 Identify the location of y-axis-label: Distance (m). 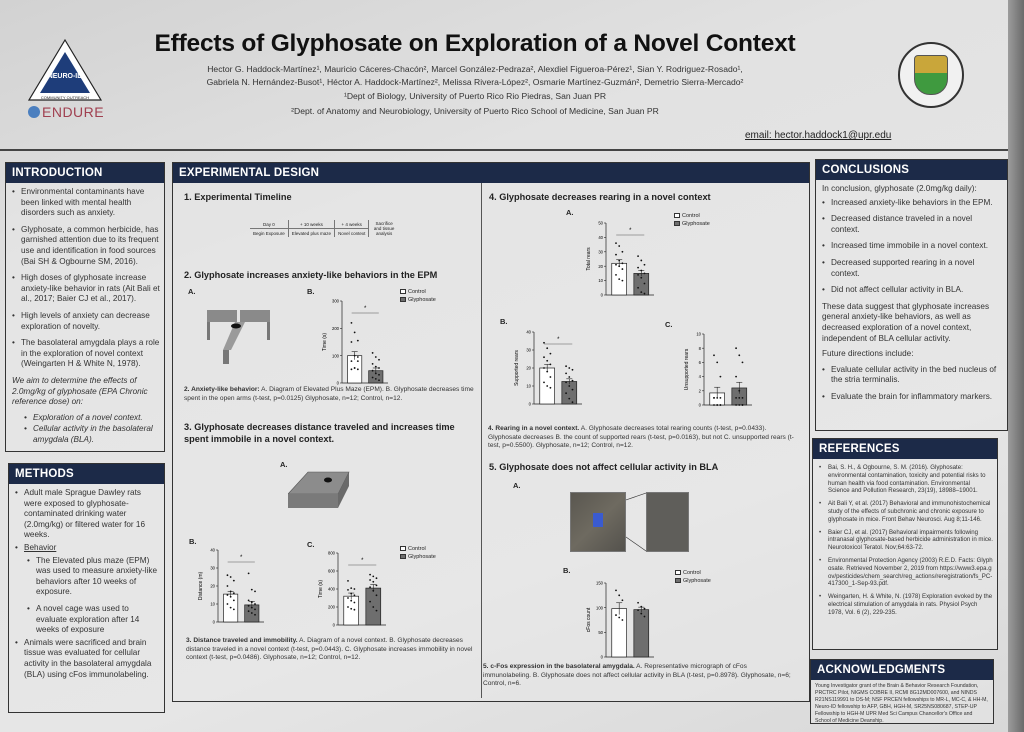
(201, 585).